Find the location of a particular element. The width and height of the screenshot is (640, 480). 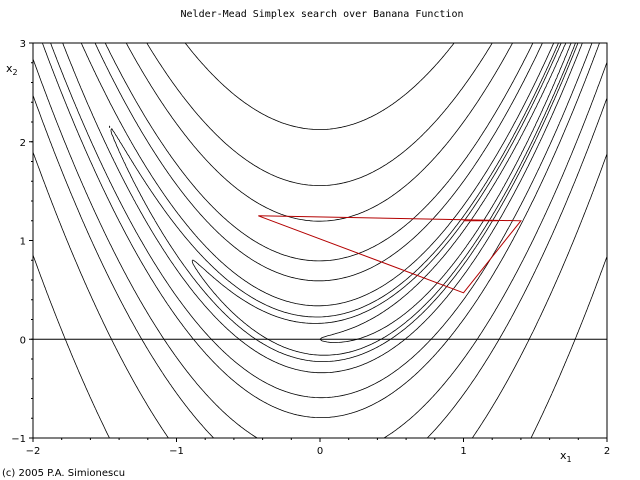

y-tick-label: 1 is located at coordinates (23, 242).